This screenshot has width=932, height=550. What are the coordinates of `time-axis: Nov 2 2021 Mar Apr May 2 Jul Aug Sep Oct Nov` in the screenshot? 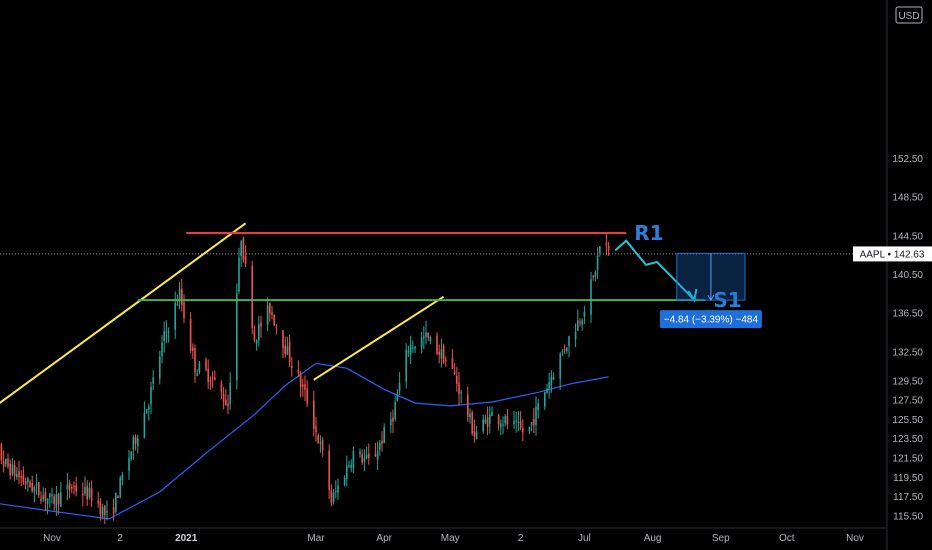 It's located at (453, 538).